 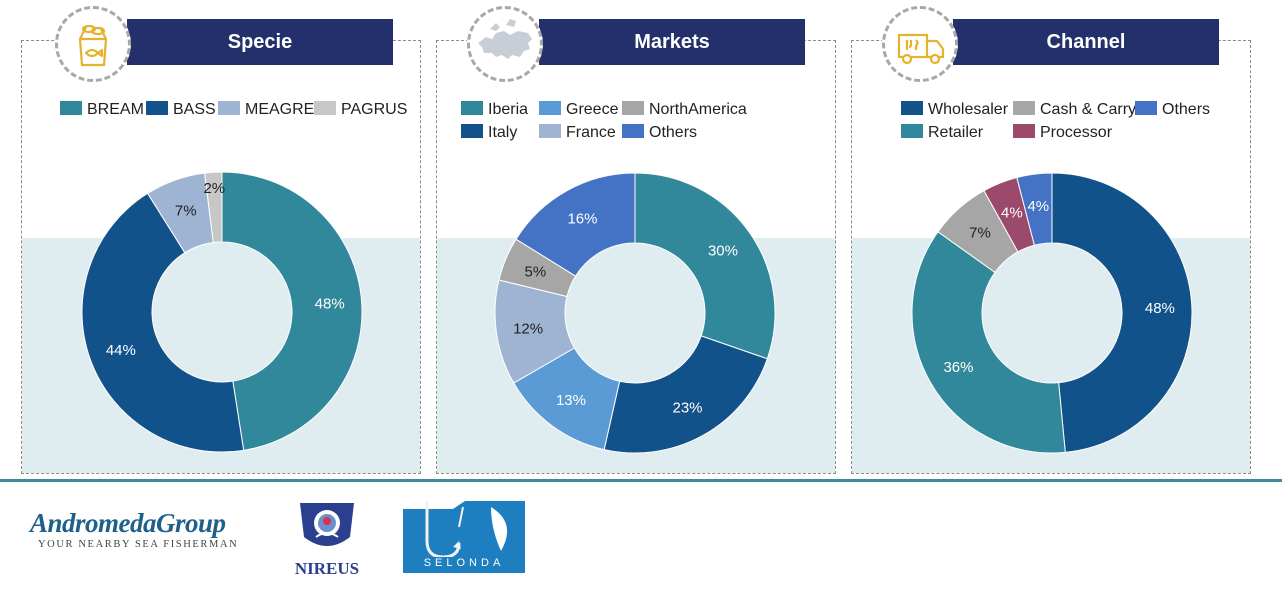 I want to click on specie-donut-chart: 48% 44% 7% 2%, so click(x=222, y=312).